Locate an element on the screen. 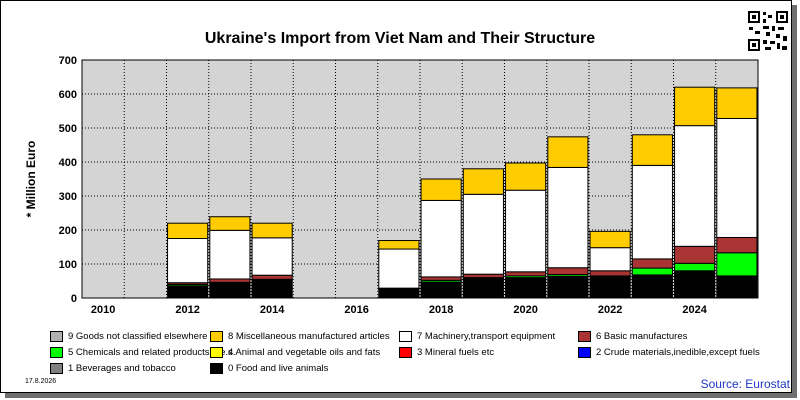  y-tick-label: 400 is located at coordinates (68, 163).